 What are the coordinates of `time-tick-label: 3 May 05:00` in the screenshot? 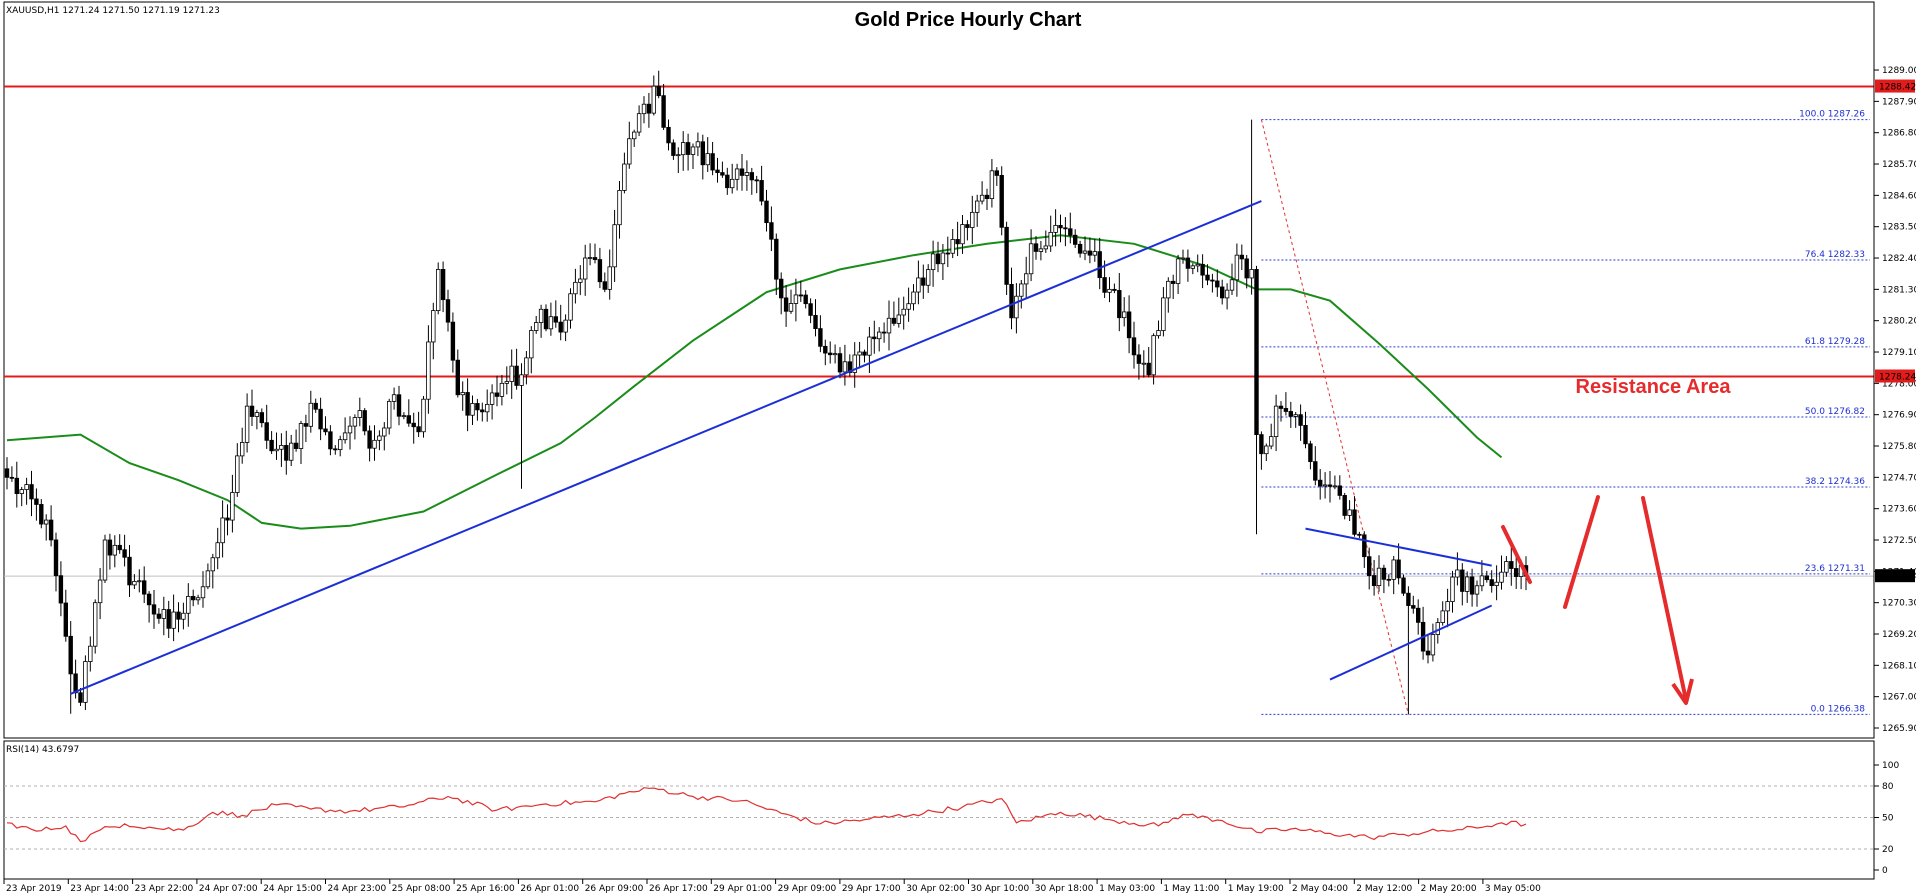 It's located at (1513, 889).